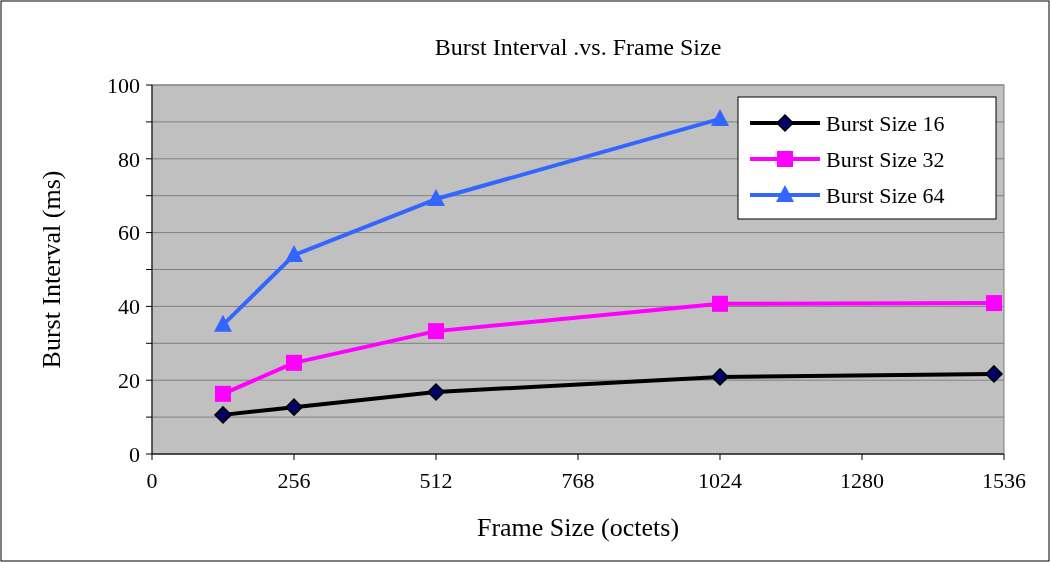  What do you see at coordinates (885, 123) in the screenshot?
I see `legend-label: Burst Size 16` at bounding box center [885, 123].